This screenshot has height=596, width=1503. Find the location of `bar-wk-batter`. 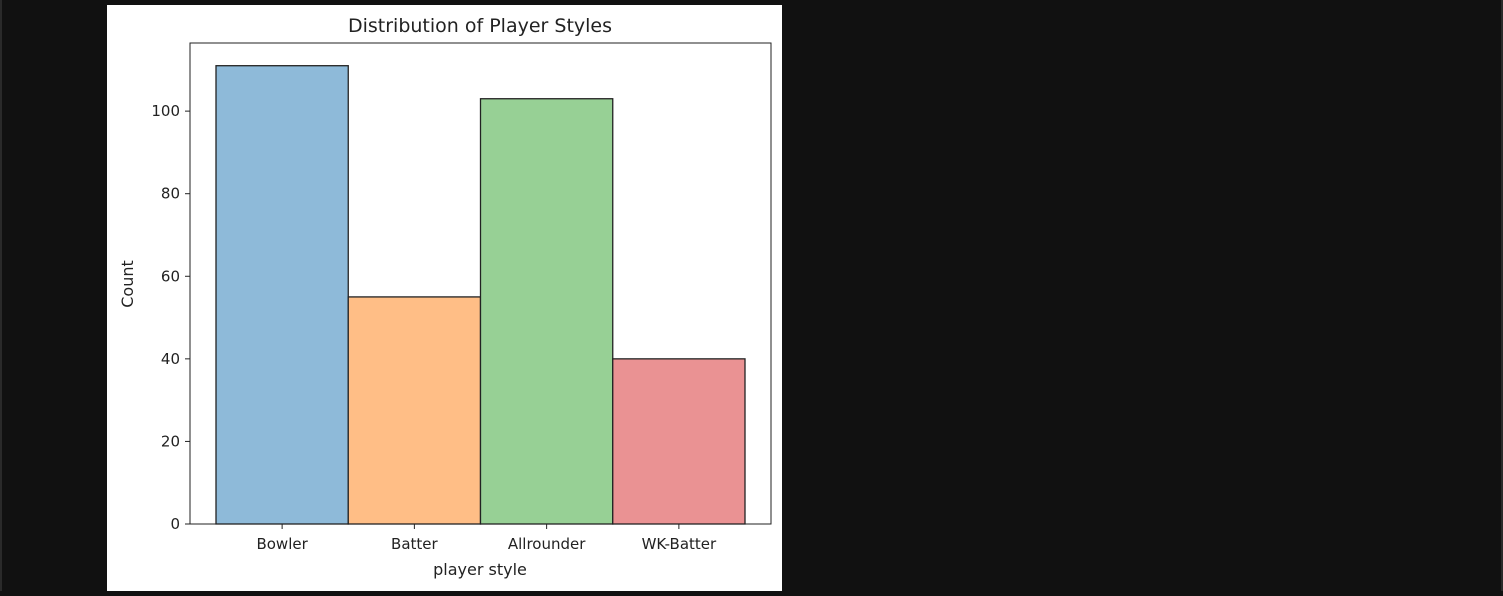

bar-wk-batter is located at coordinates (679, 441).